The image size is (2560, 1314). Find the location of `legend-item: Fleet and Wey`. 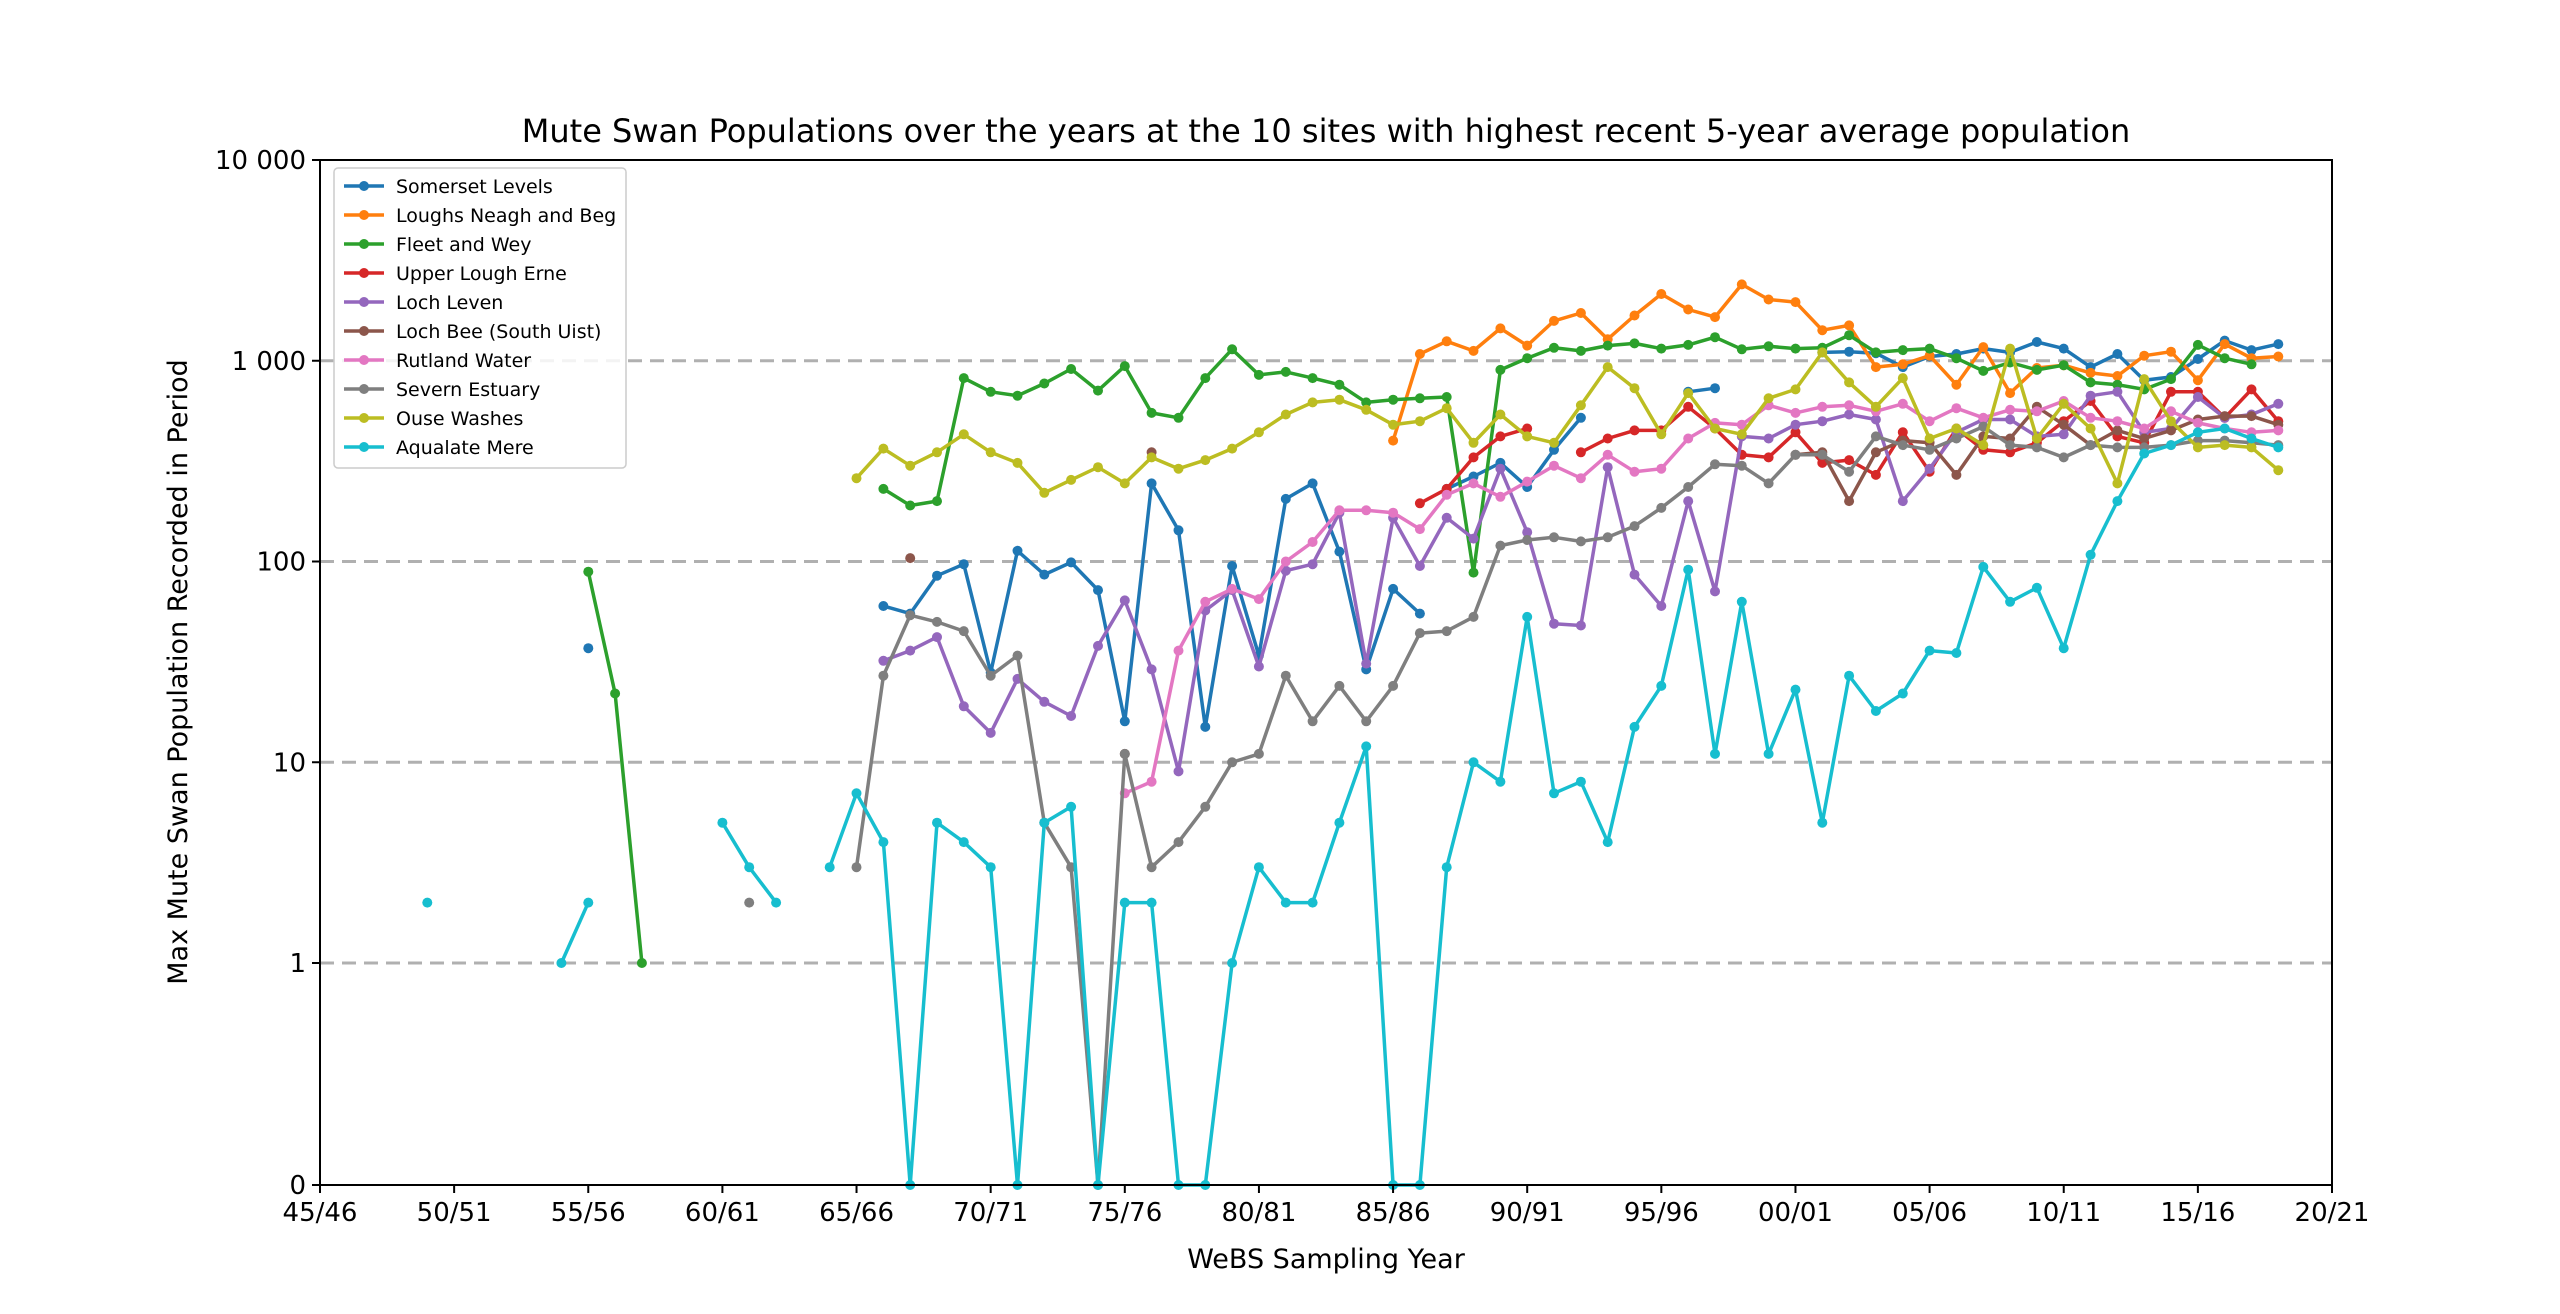

legend-item: Fleet and Wey is located at coordinates (437, 245).